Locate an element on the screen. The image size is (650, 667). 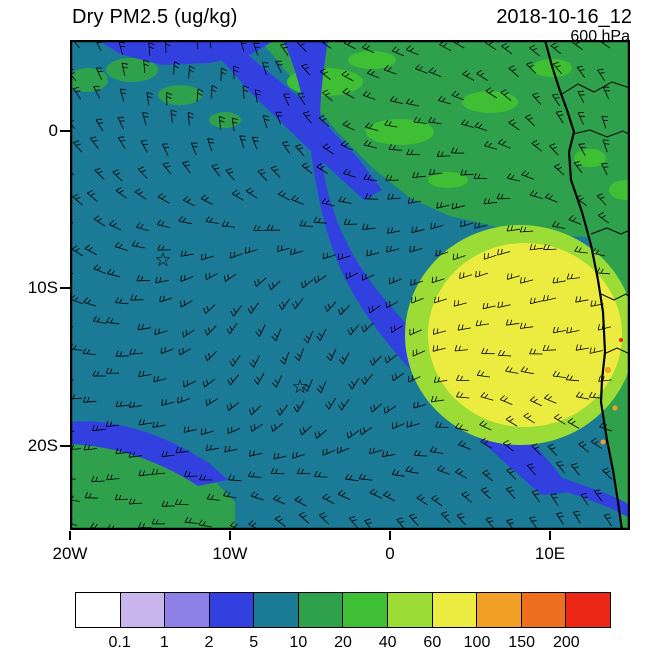
coastline is located at coordinates (583, 285).